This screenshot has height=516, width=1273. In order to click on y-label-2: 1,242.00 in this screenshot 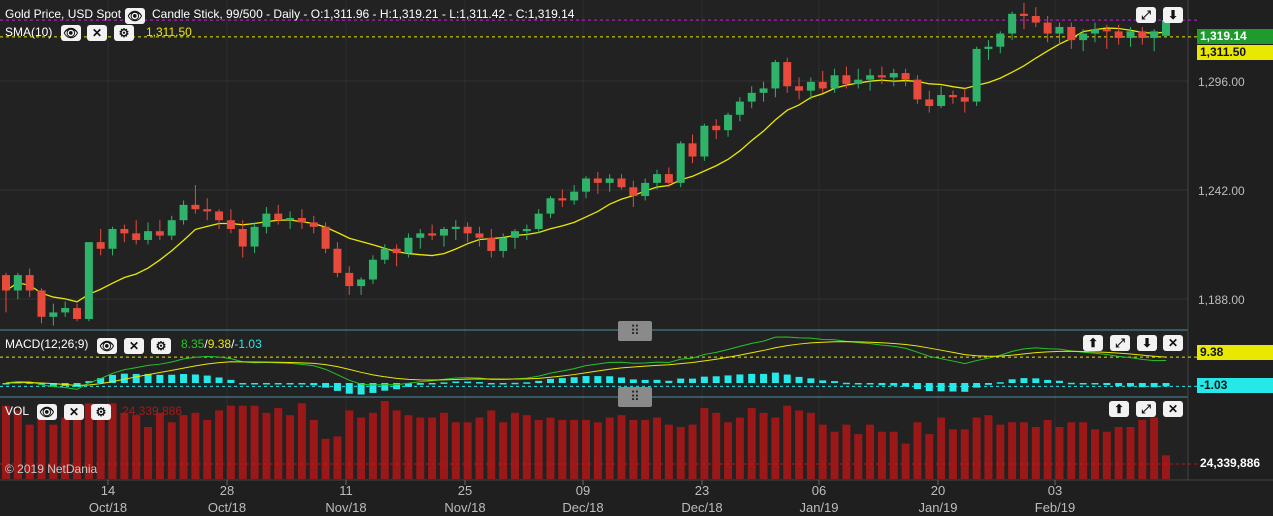, I will do `click(1221, 191)`.